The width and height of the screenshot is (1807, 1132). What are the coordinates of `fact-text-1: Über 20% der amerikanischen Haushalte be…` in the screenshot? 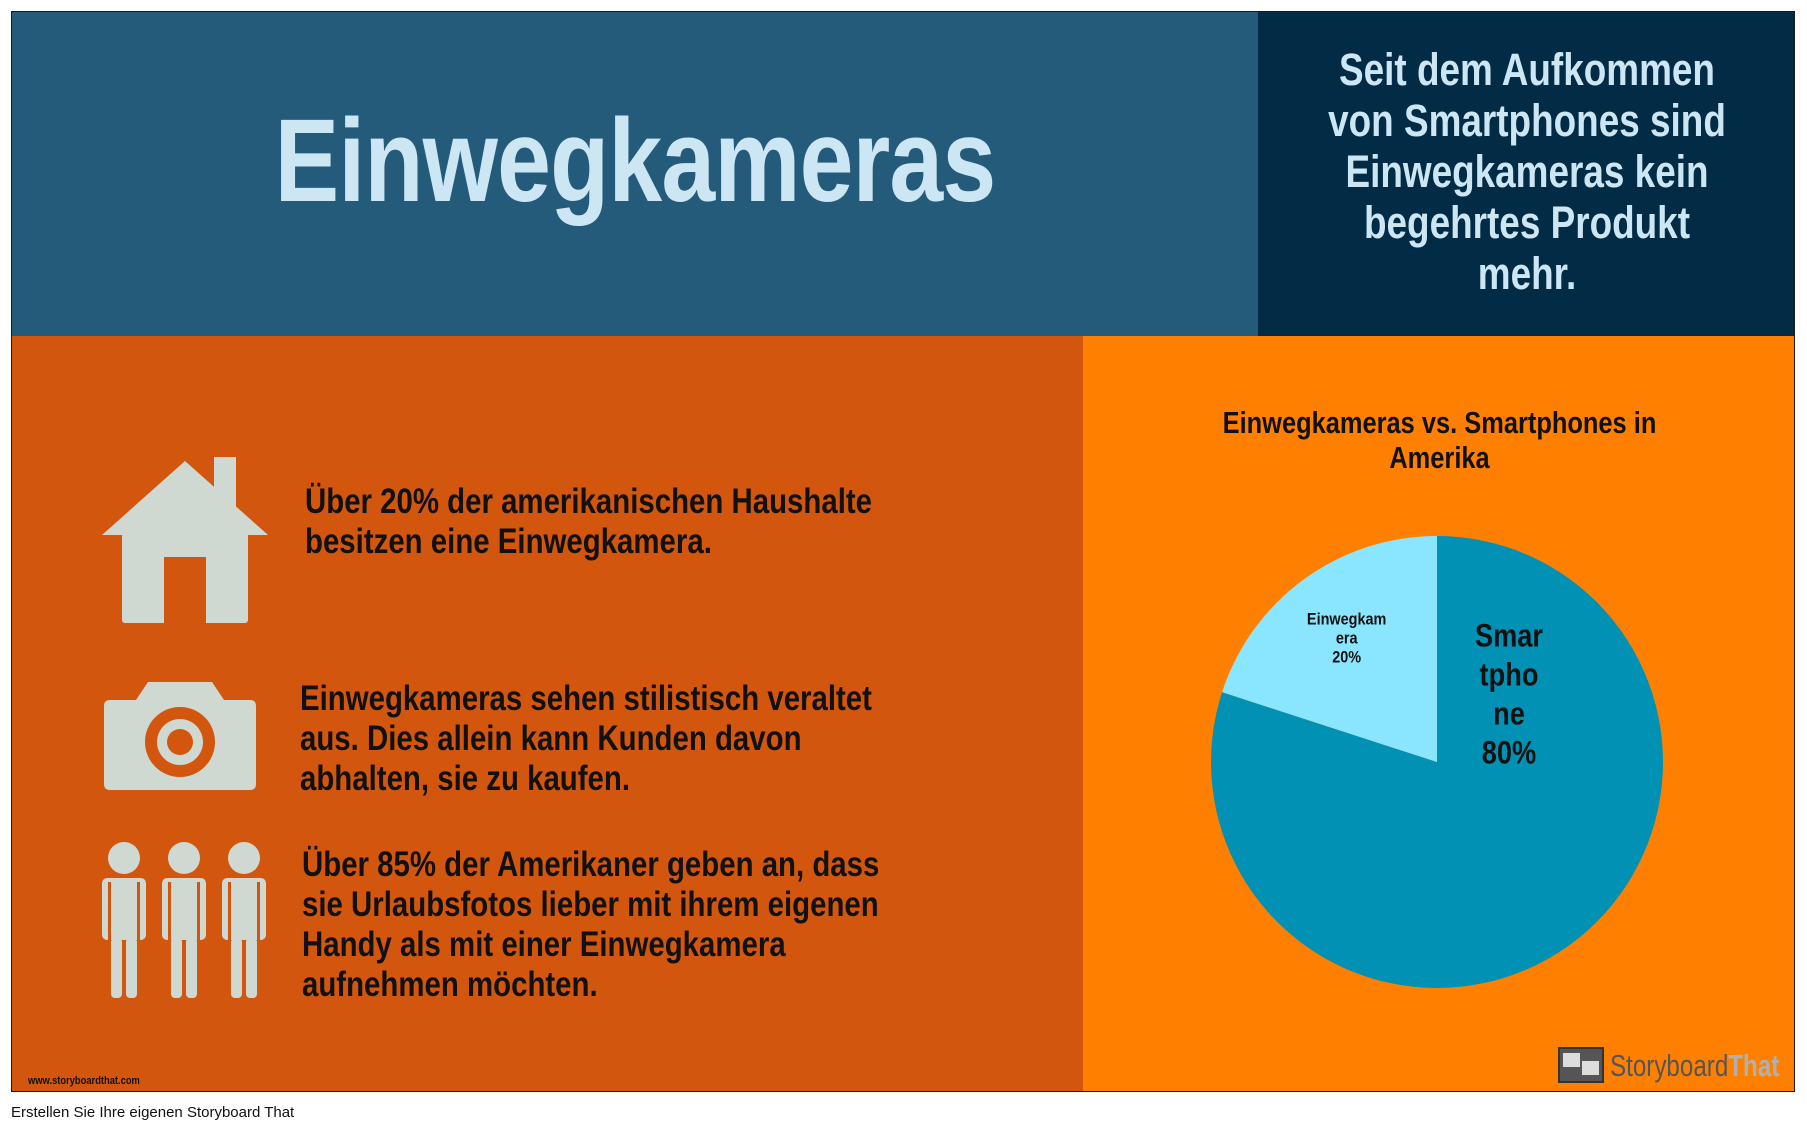 It's located at (588, 522).